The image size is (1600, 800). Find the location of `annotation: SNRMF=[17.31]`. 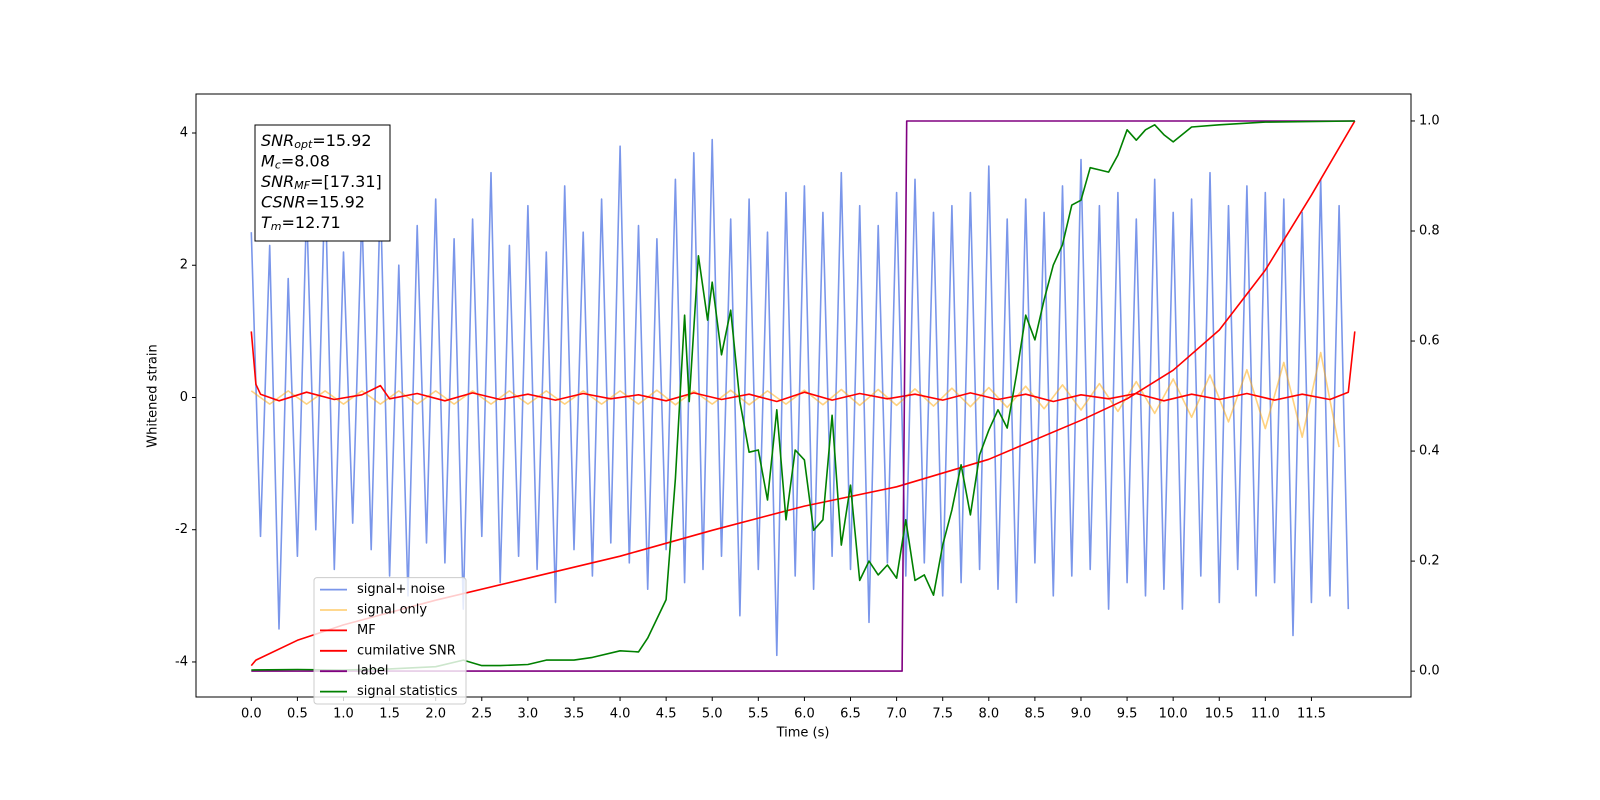

annotation: SNRMF=[17.31] is located at coordinates (321, 182).